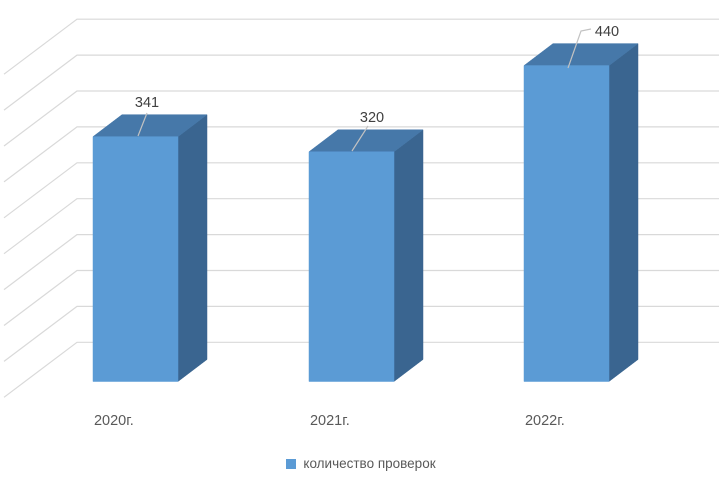 The height and width of the screenshot is (489, 722). I want to click on bar-2021г., so click(366, 256).